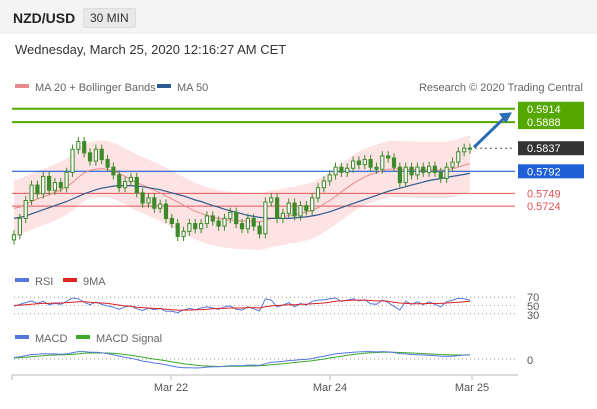 This screenshot has width=597, height=409. I want to click on ma-bb-legend: MA 20 + Bollinger Bands, so click(95, 88).